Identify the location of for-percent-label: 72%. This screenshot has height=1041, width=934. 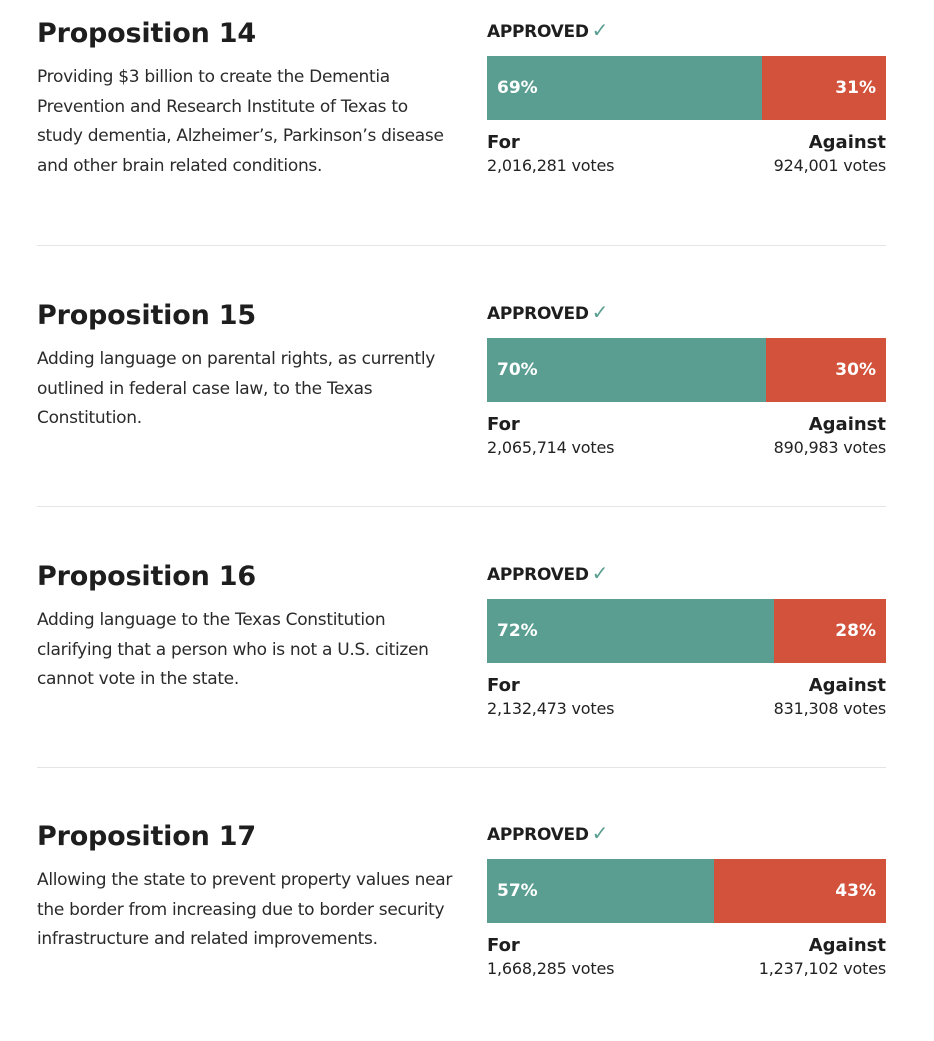
(517, 631).